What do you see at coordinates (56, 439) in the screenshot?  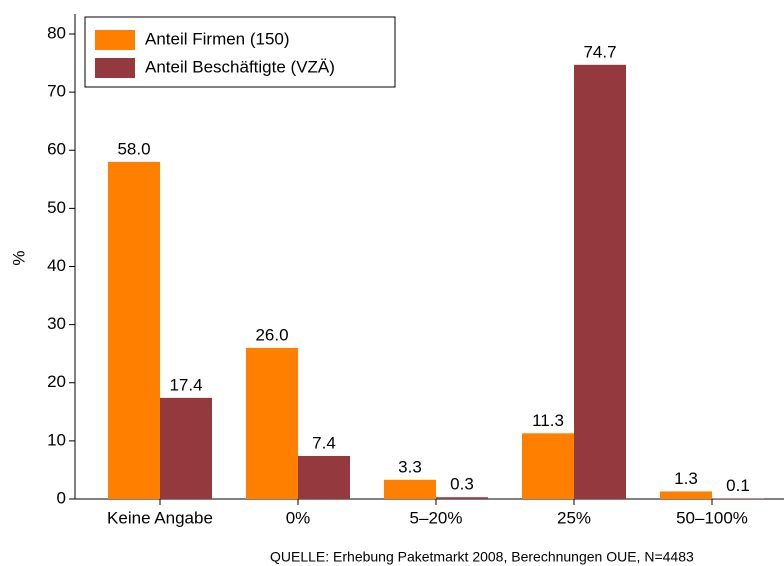 I see `y-tick-label: 10` at bounding box center [56, 439].